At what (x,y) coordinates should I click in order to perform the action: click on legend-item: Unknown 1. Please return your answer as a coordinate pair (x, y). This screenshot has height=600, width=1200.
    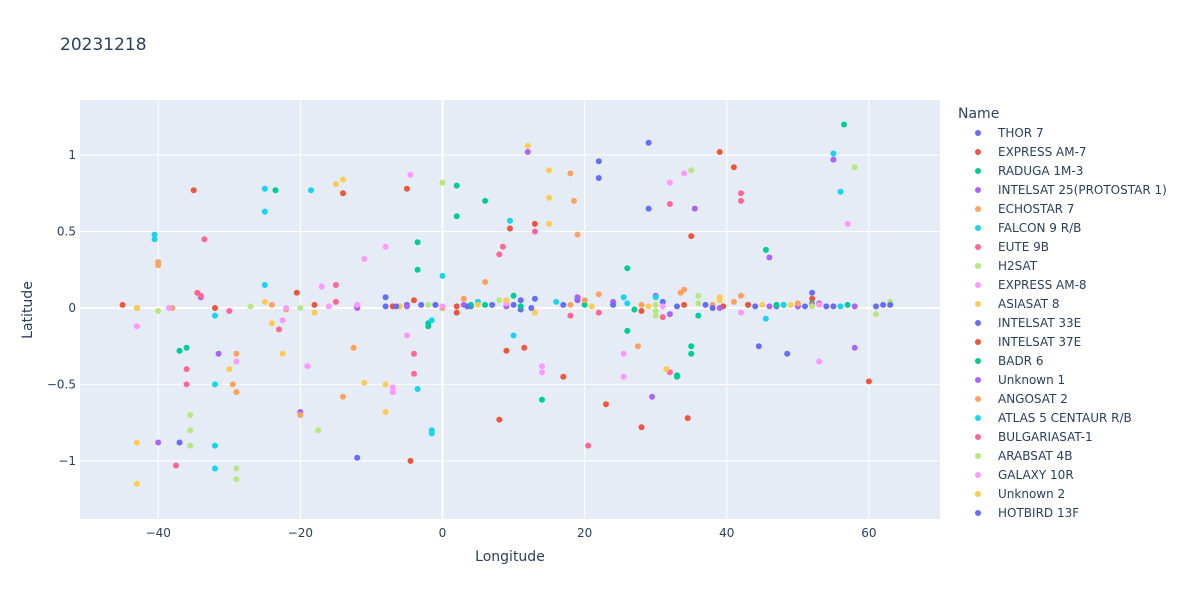
    Looking at the image, I should click on (1020, 380).